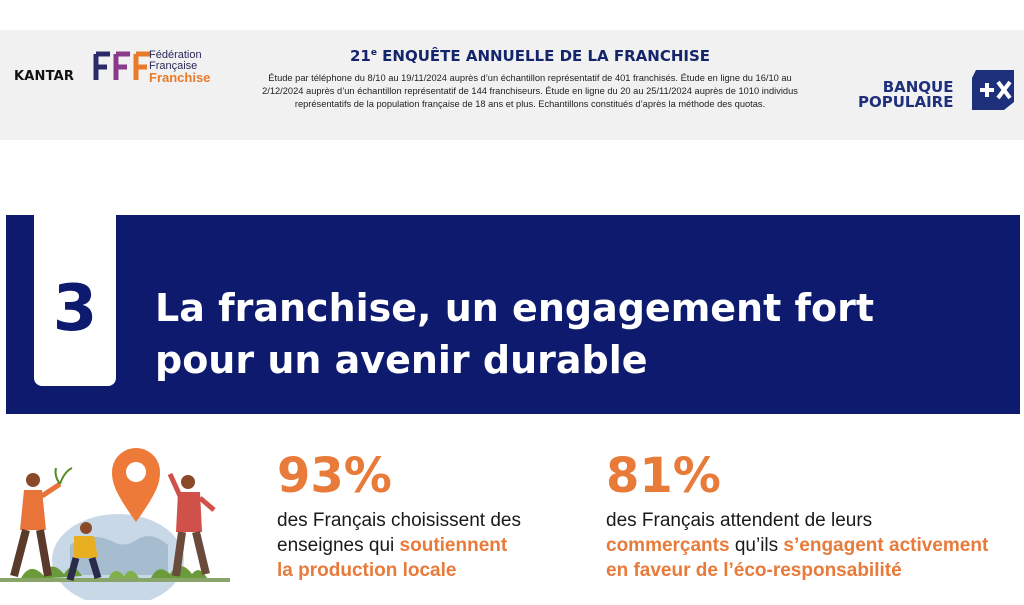  Describe the element at coordinates (663, 476) in the screenshot. I see `stat-value-eco-responsibility: 81%` at that location.